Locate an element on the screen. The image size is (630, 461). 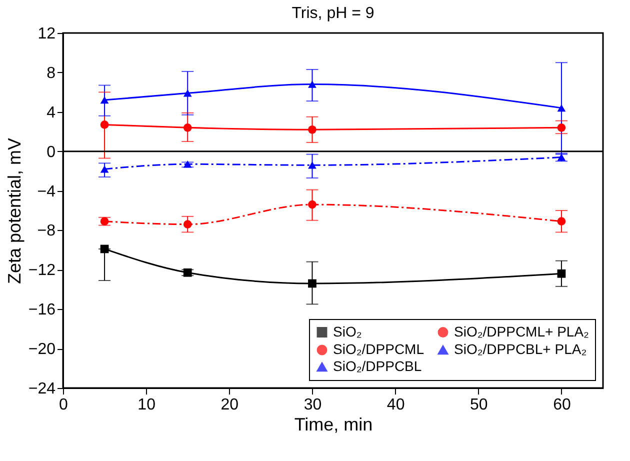
y-axis-title: Zeta potential, mV is located at coordinates (14, 211).